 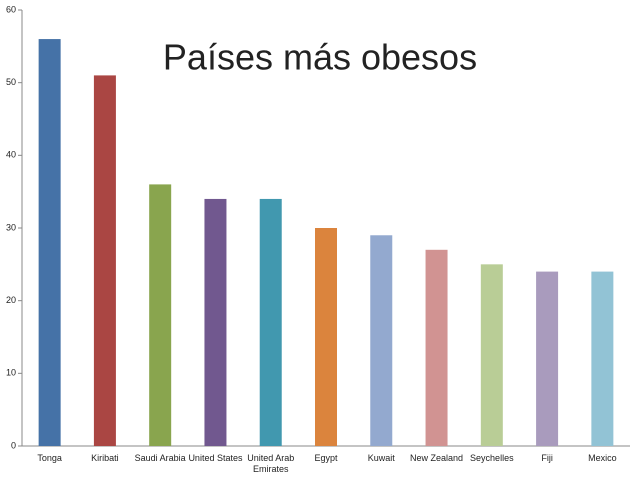 What do you see at coordinates (11, 227) in the screenshot?
I see `y-tick-label: 30` at bounding box center [11, 227].